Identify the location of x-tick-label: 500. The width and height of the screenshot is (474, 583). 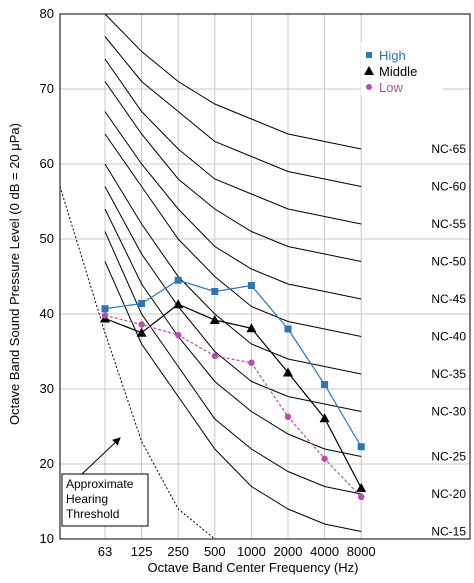
(215, 551).